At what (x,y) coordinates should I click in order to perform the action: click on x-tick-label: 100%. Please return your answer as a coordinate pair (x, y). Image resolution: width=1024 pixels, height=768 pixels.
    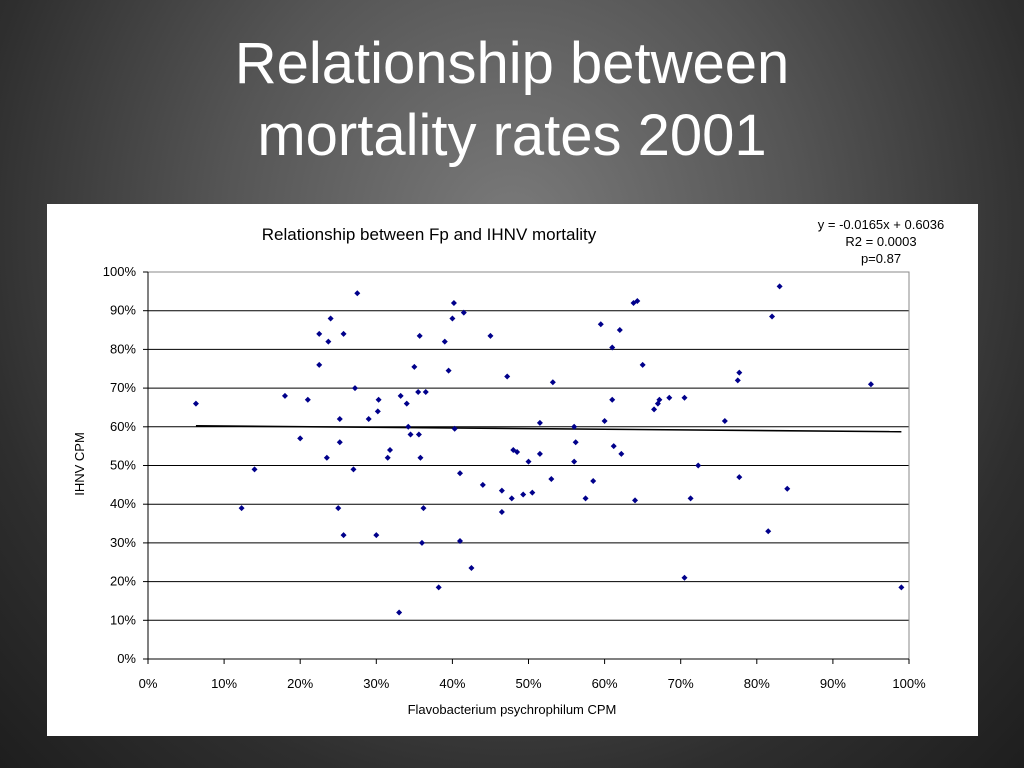
    Looking at the image, I should click on (909, 683).